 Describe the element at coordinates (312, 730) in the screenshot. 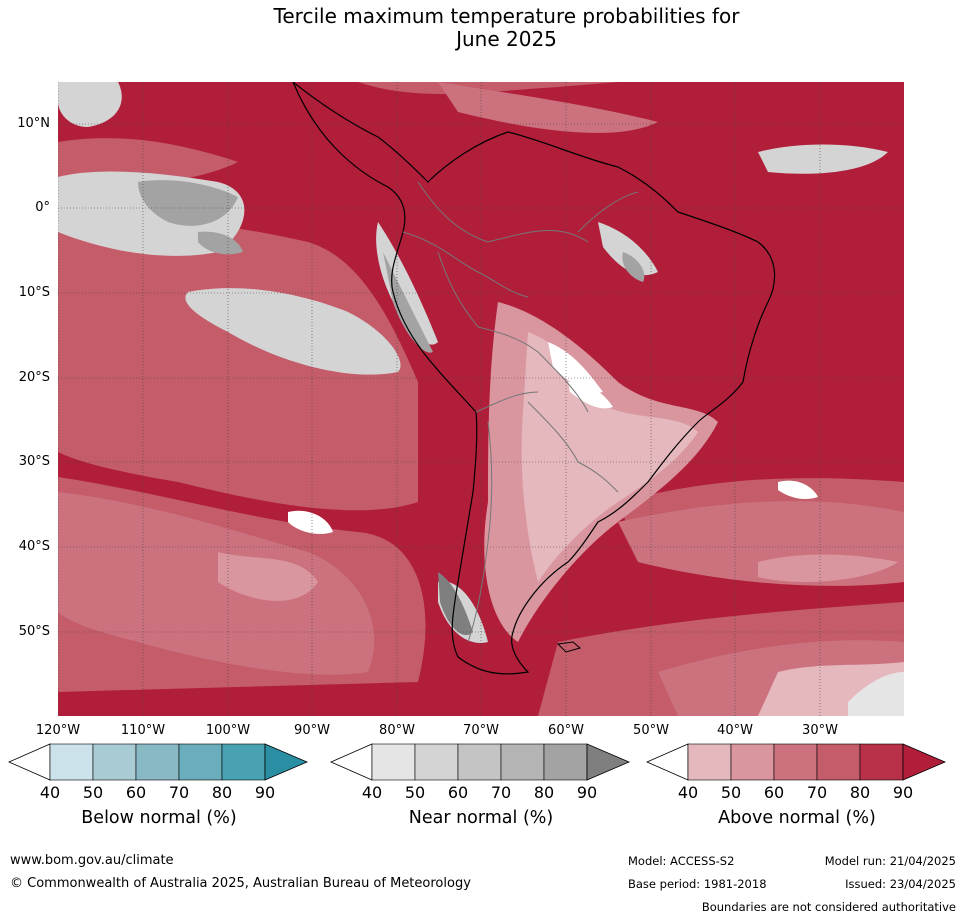

I see `lon-label-90w: 90°W` at that location.